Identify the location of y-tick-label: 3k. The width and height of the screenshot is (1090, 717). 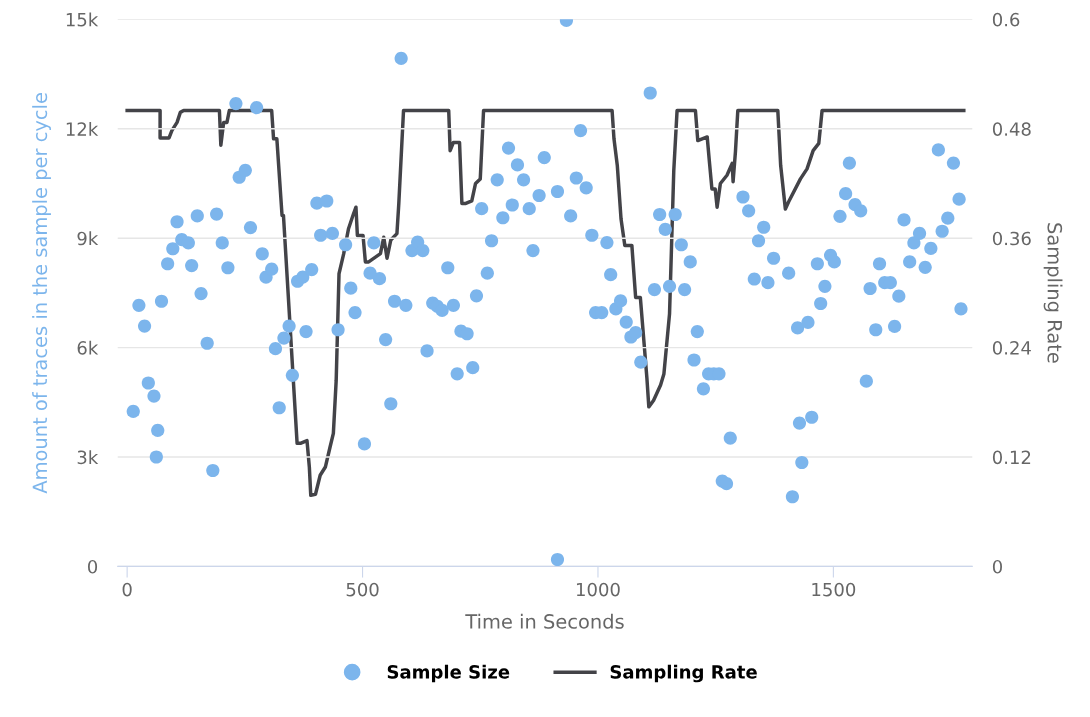
(88, 457).